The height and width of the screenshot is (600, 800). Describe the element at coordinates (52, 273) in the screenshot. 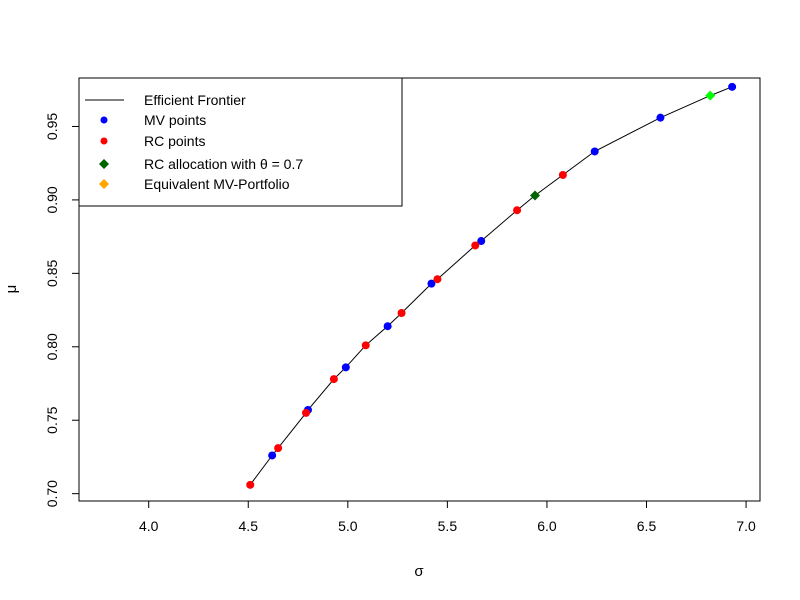

I see `y-tick-label: 0.85` at that location.